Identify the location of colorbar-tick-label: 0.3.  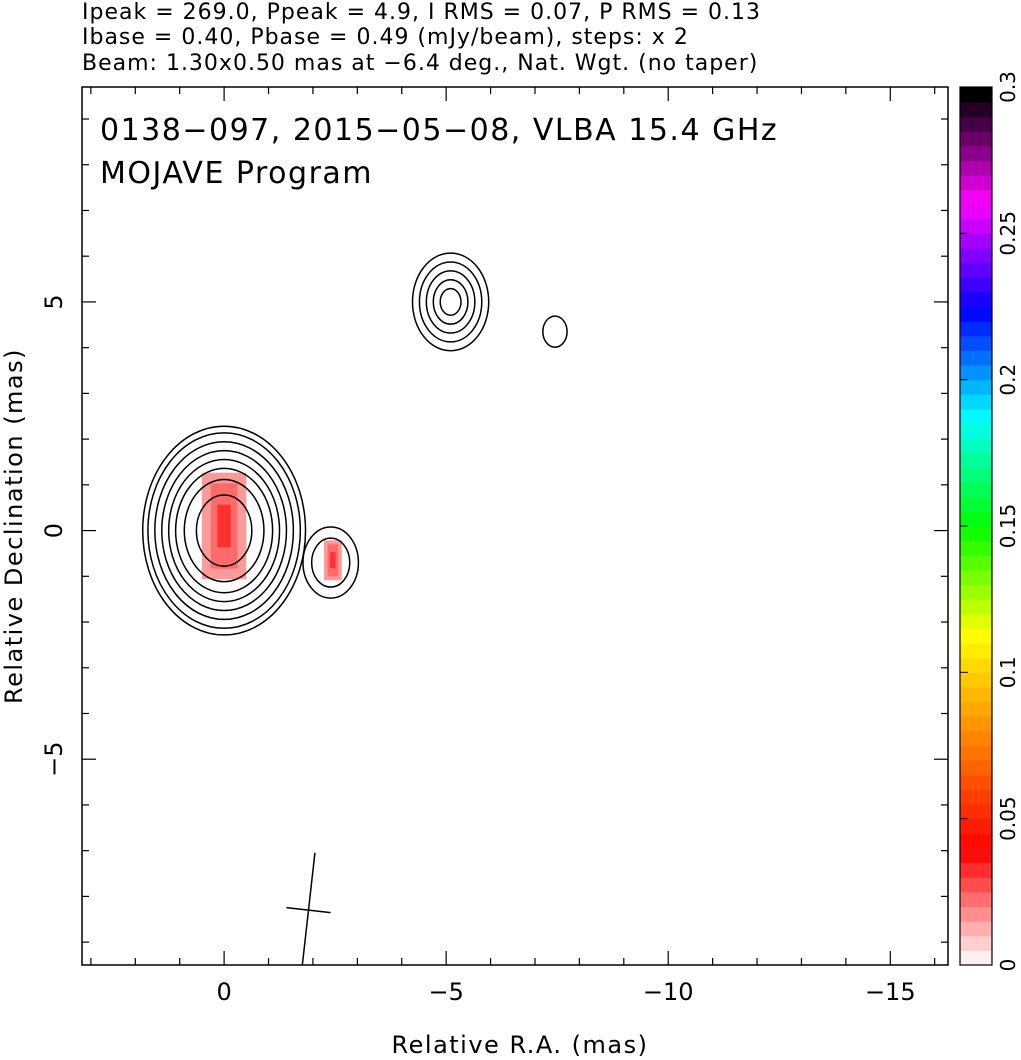
(1008, 87).